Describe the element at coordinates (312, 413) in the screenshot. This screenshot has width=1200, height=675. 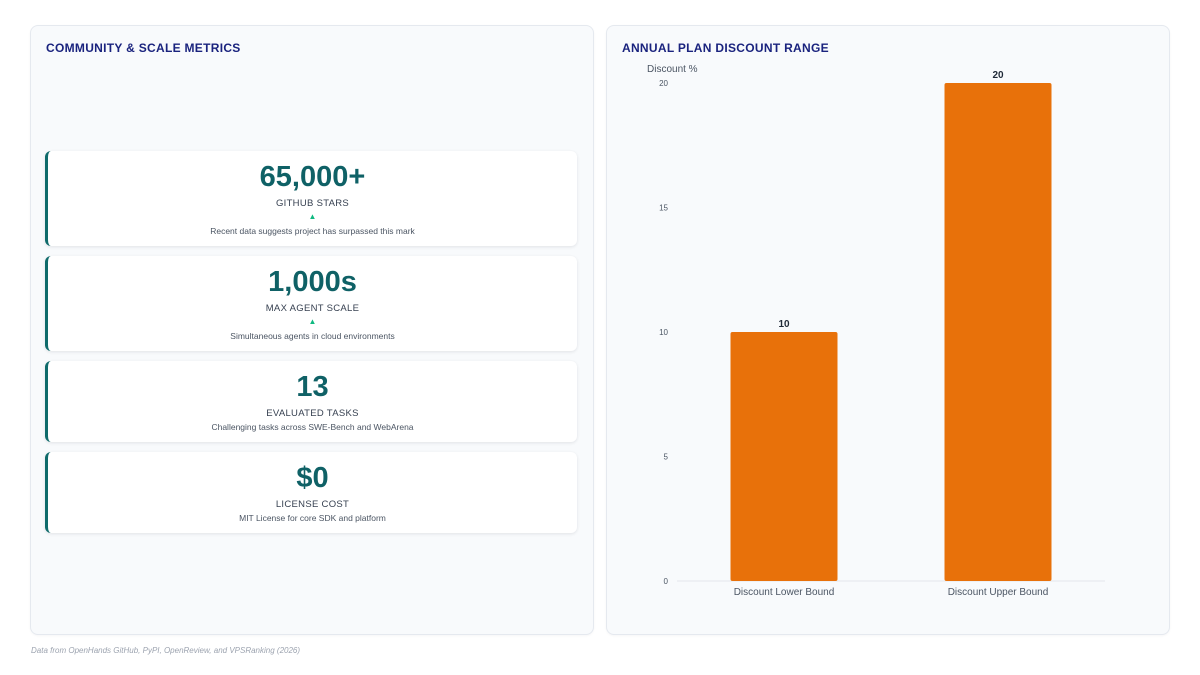
I see `metric-label: EVALUATED TASKS` at that location.